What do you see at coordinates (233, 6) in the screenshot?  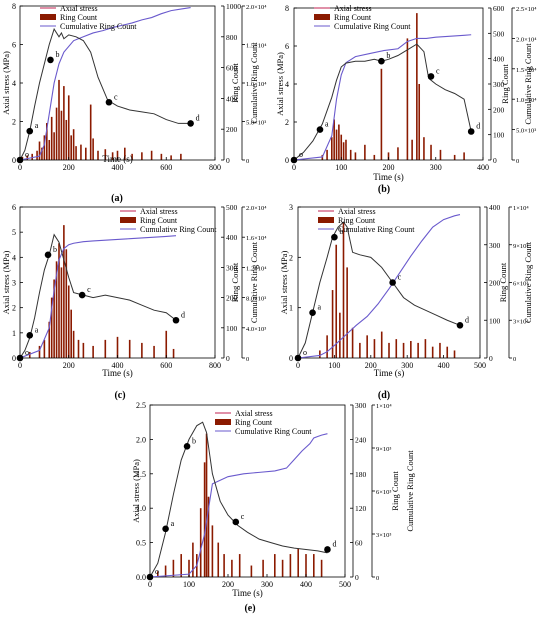 I see `y-right-tick-label: 1000` at bounding box center [233, 6].